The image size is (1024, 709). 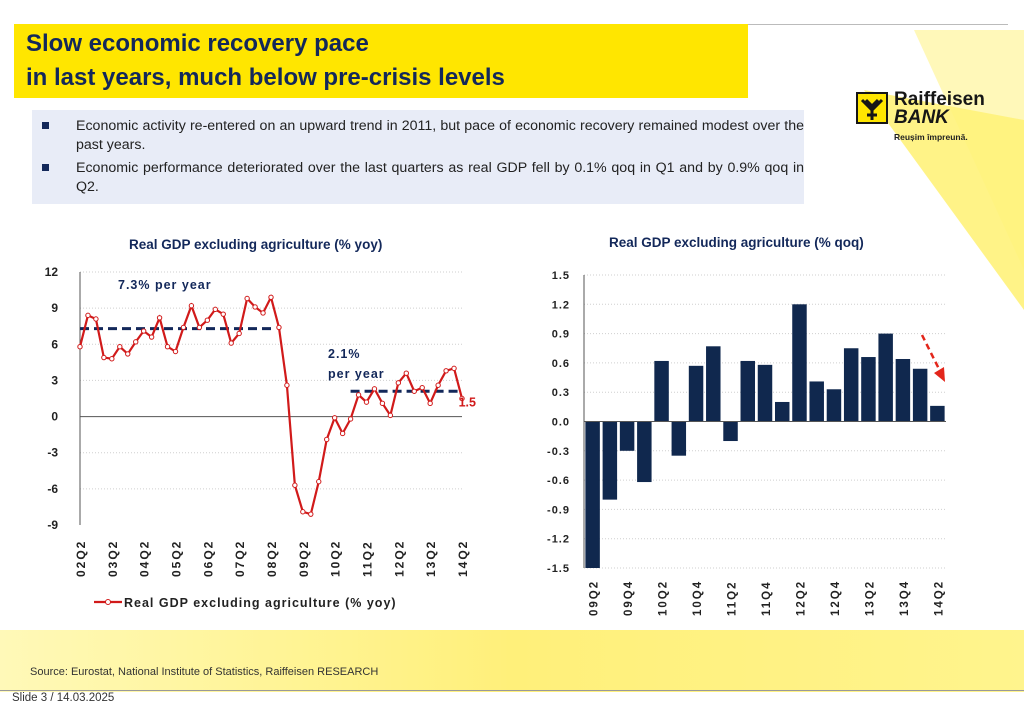 I want to click on y-tick-label: 1.2, so click(x=561, y=305).